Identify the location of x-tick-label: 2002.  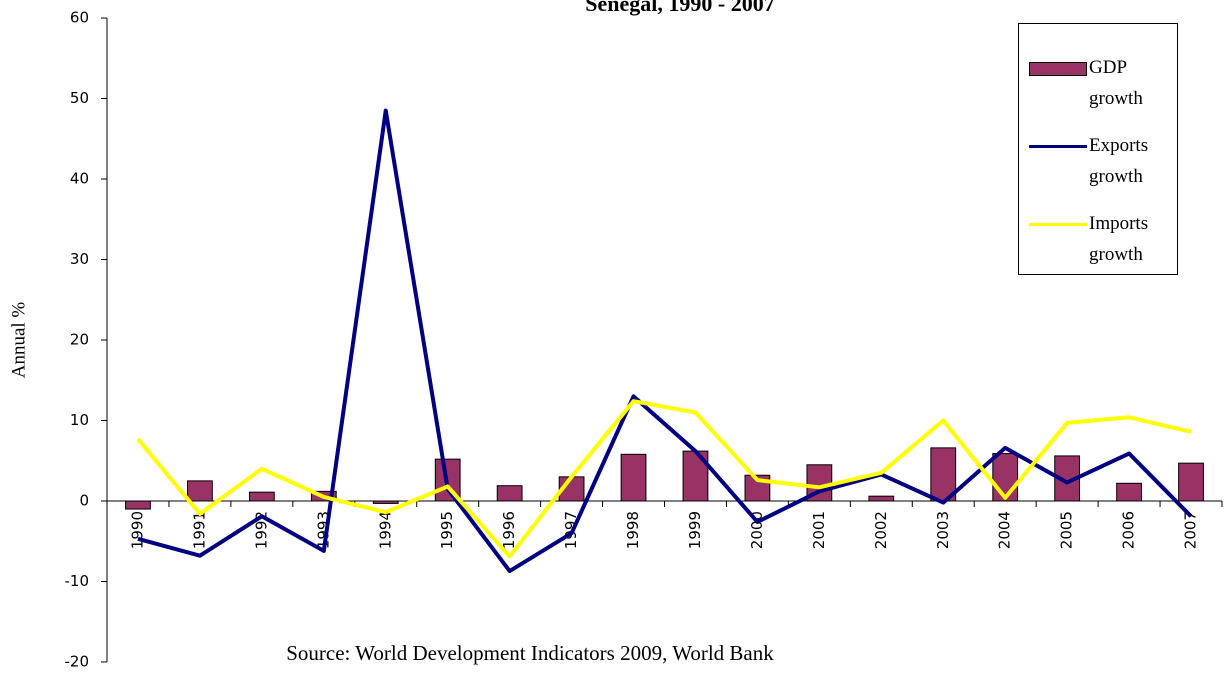
(881, 530).